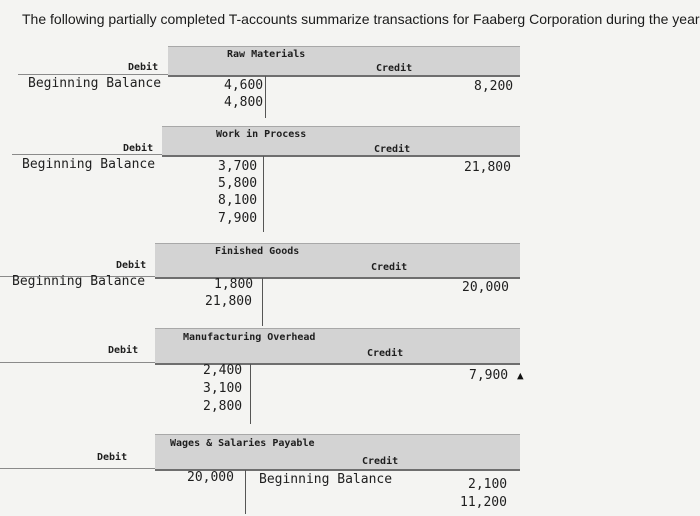 This screenshot has width=700, height=516. Describe the element at coordinates (228, 301) in the screenshot. I see `debit-entry: 21,800` at that location.